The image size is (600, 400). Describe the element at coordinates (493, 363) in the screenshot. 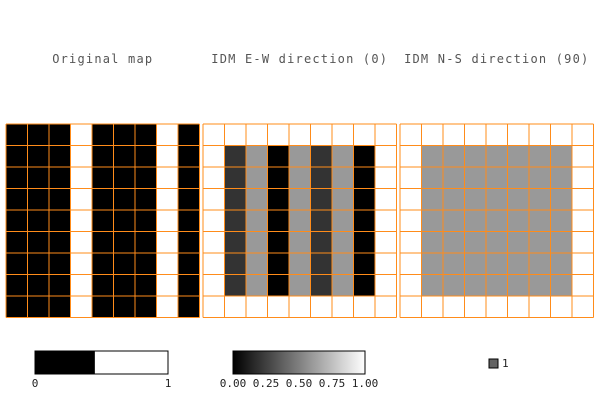

I see `single-legend-swatch` at that location.